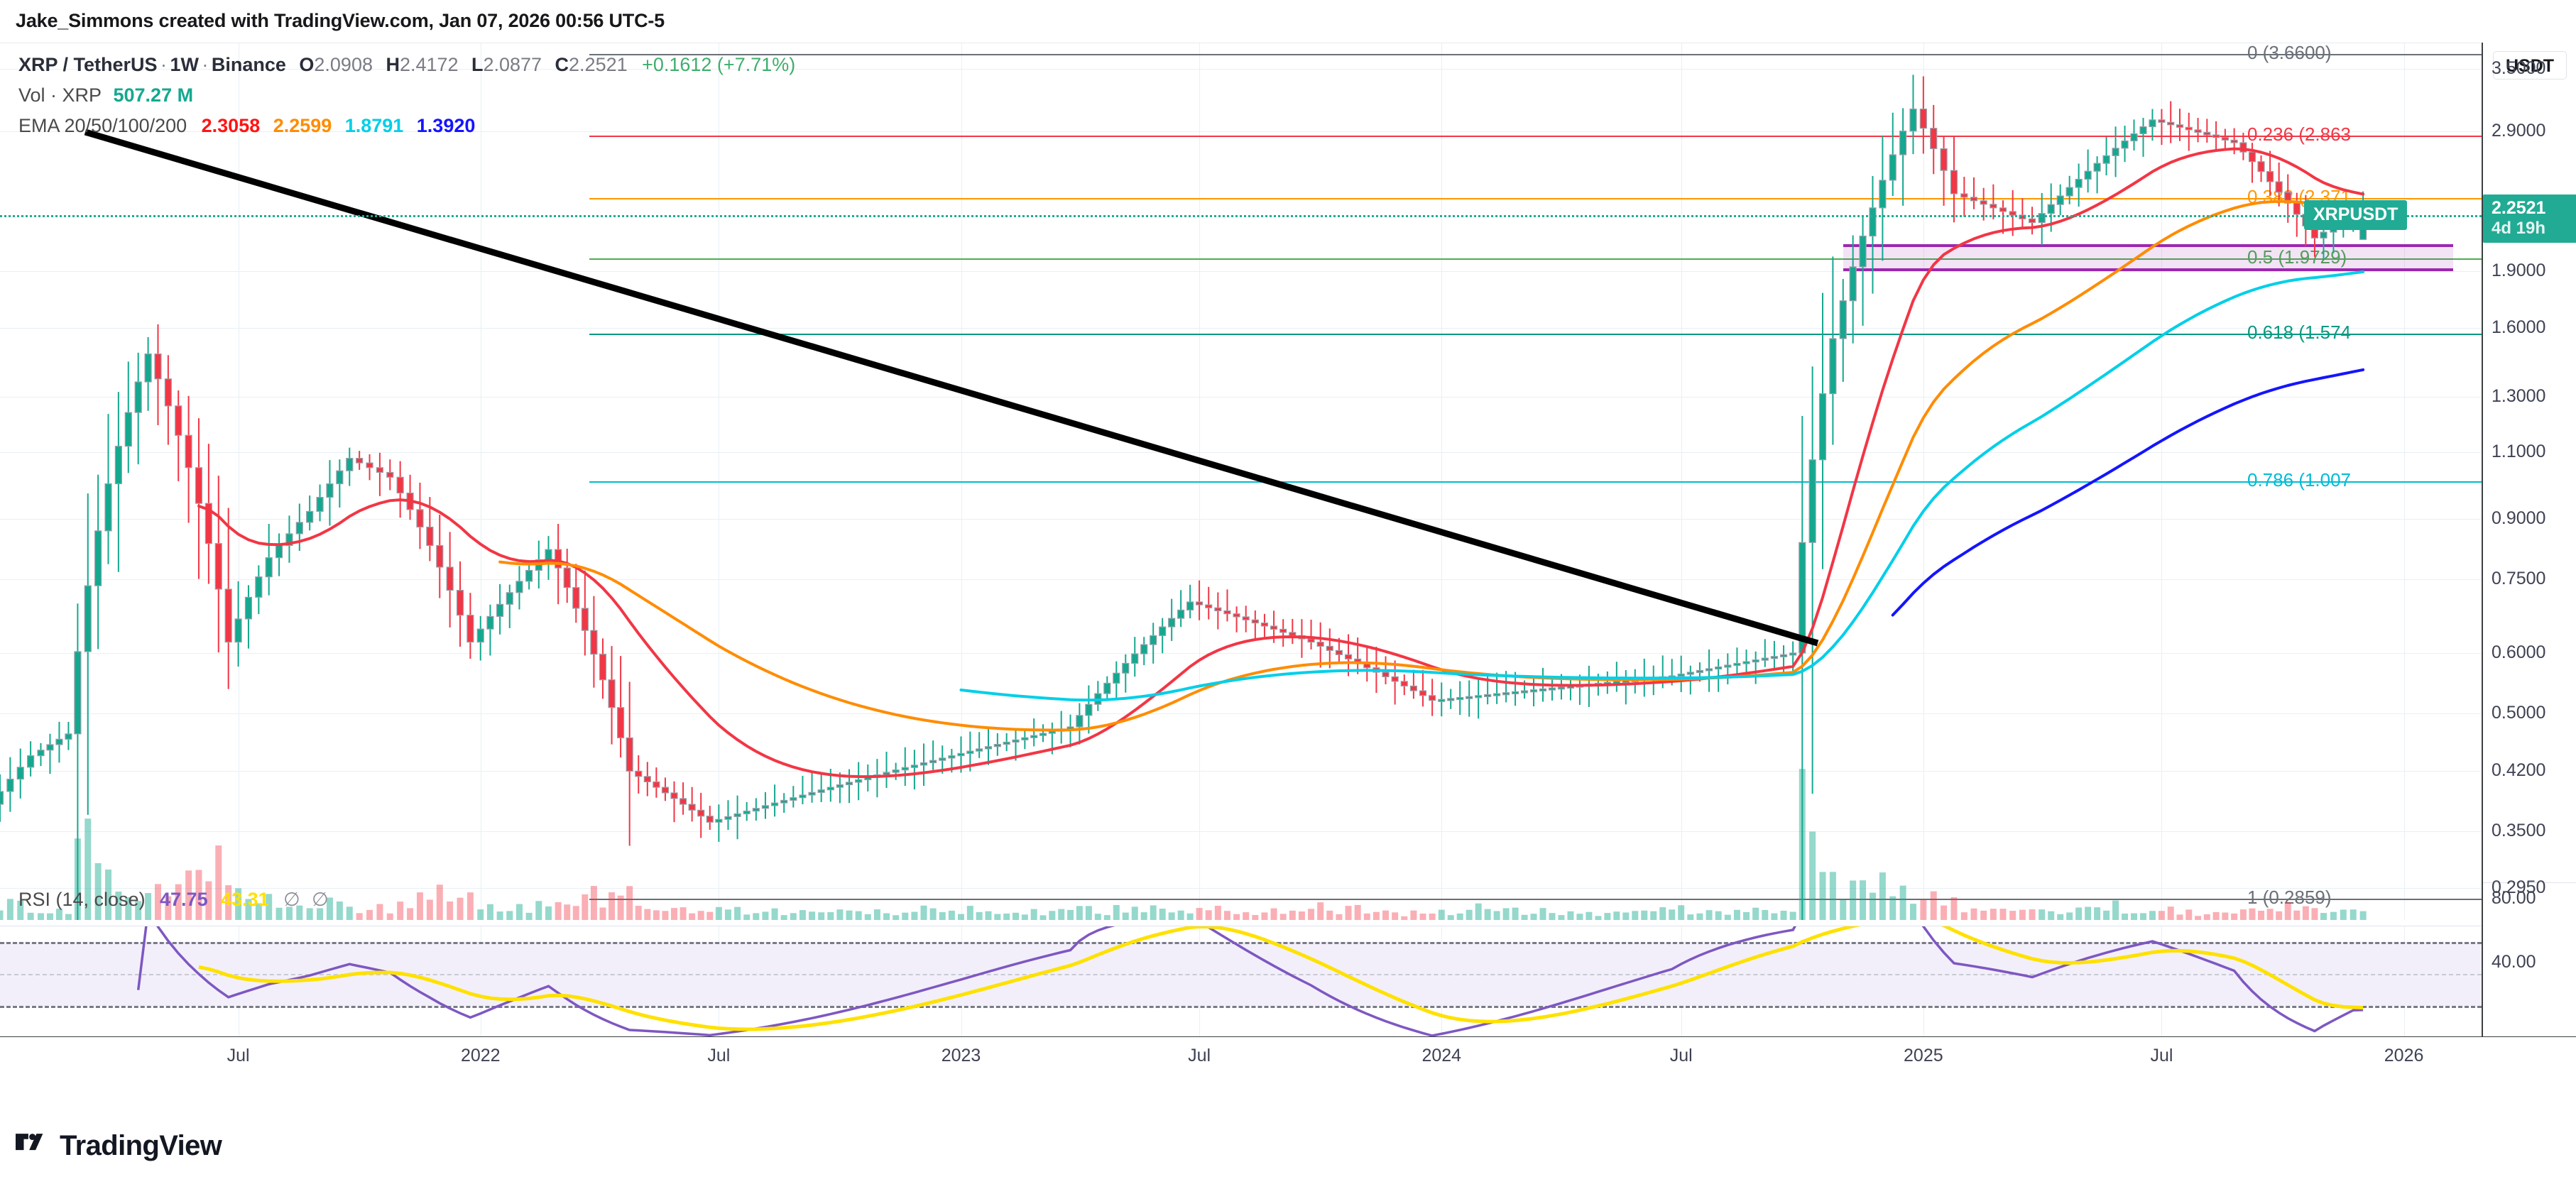 The height and width of the screenshot is (1189, 2576). What do you see at coordinates (2356, 215) in the screenshot?
I see `symbol-price-badge: XRPUSDT` at bounding box center [2356, 215].